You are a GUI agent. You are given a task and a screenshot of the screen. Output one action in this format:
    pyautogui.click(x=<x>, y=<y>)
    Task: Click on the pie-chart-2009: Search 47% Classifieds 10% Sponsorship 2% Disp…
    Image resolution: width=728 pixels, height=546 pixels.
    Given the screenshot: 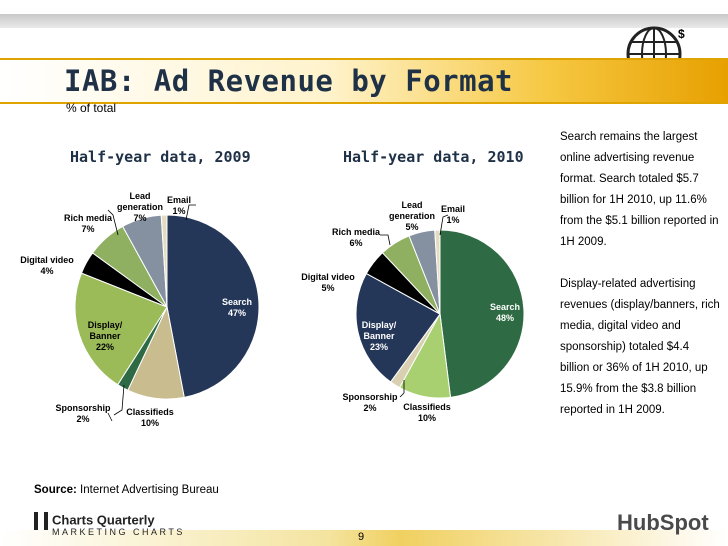 What is the action you would take?
    pyautogui.click(x=140, y=309)
    